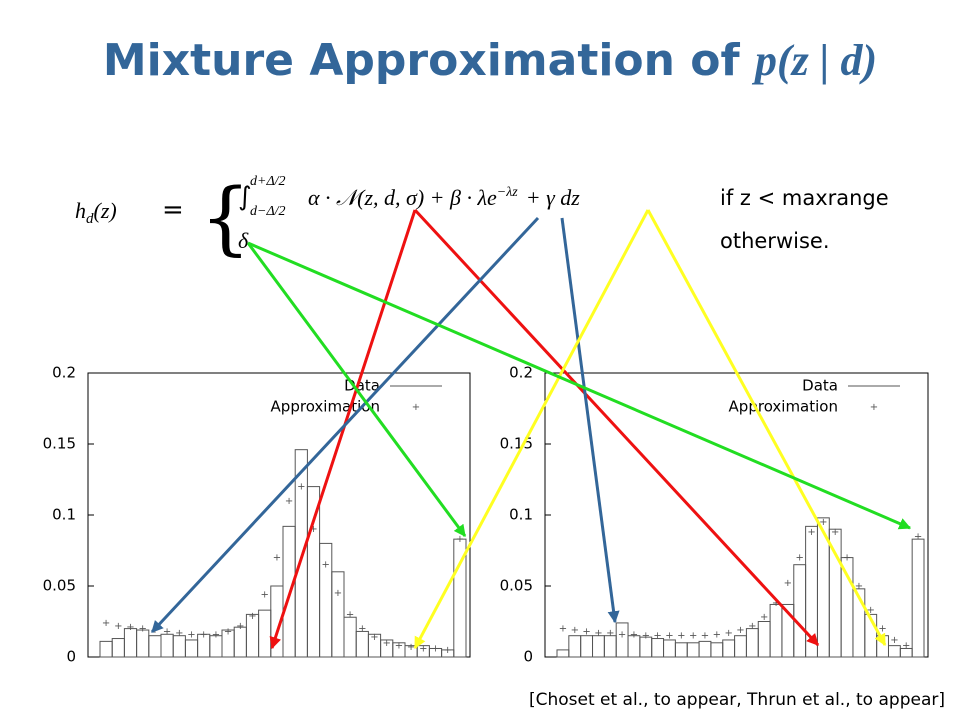 This screenshot has height=720, width=960. What do you see at coordinates (80, 210) in the screenshot?
I see `lhs: h` at bounding box center [80, 210].